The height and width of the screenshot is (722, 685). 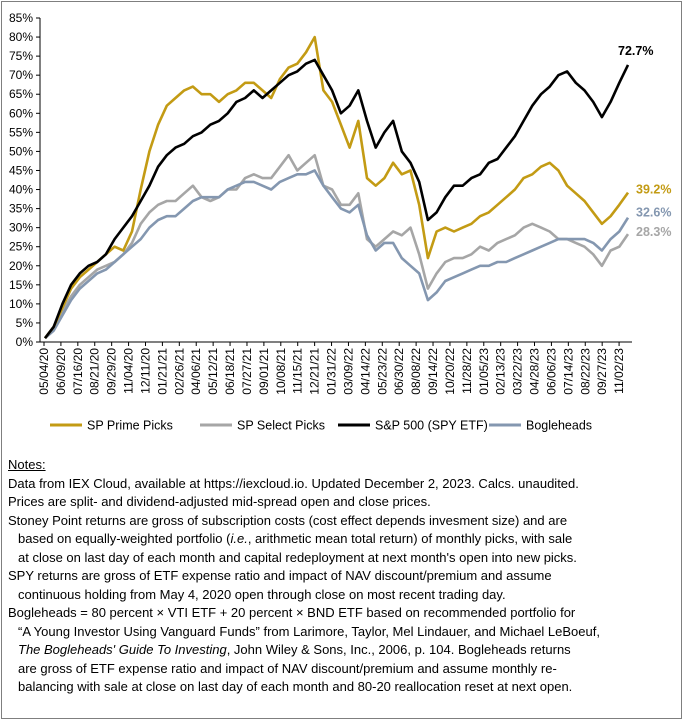 What do you see at coordinates (162, 371) in the screenshot?
I see `x-tick-label: 01/21/21` at bounding box center [162, 371].